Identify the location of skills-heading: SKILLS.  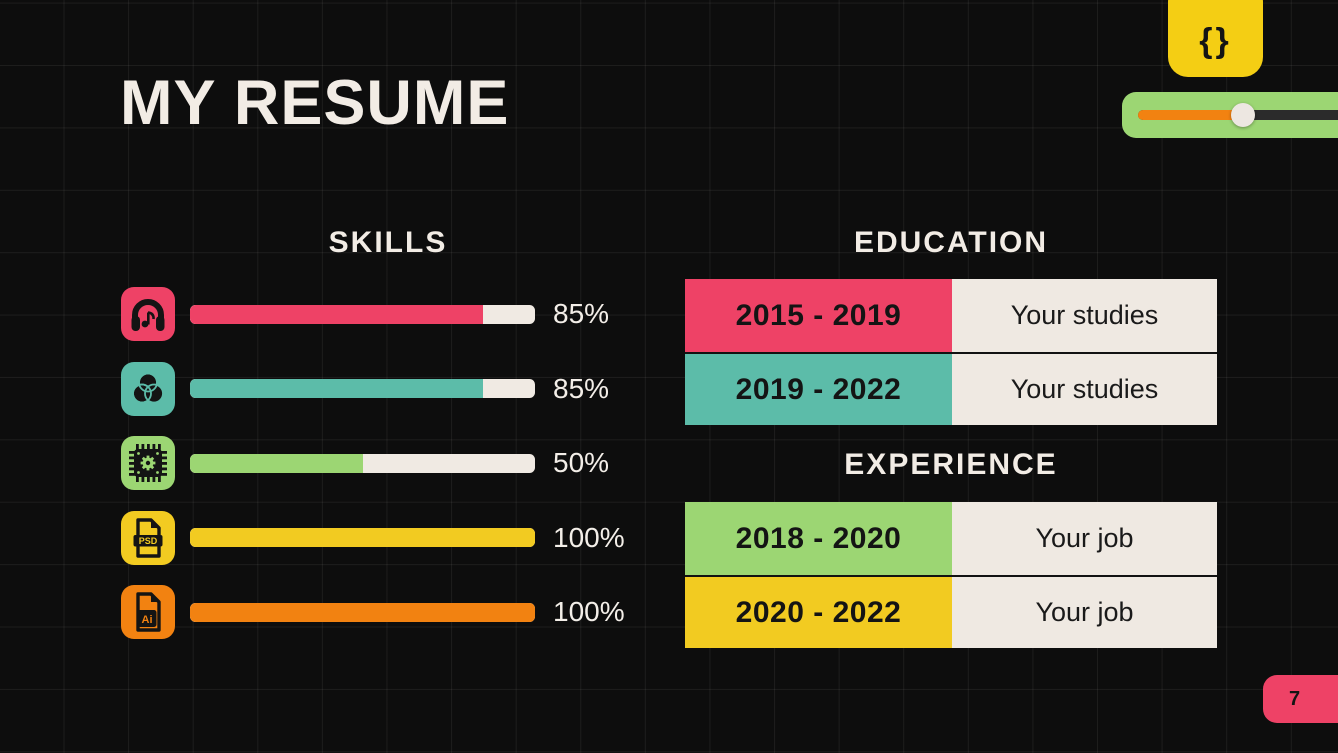
(388, 242).